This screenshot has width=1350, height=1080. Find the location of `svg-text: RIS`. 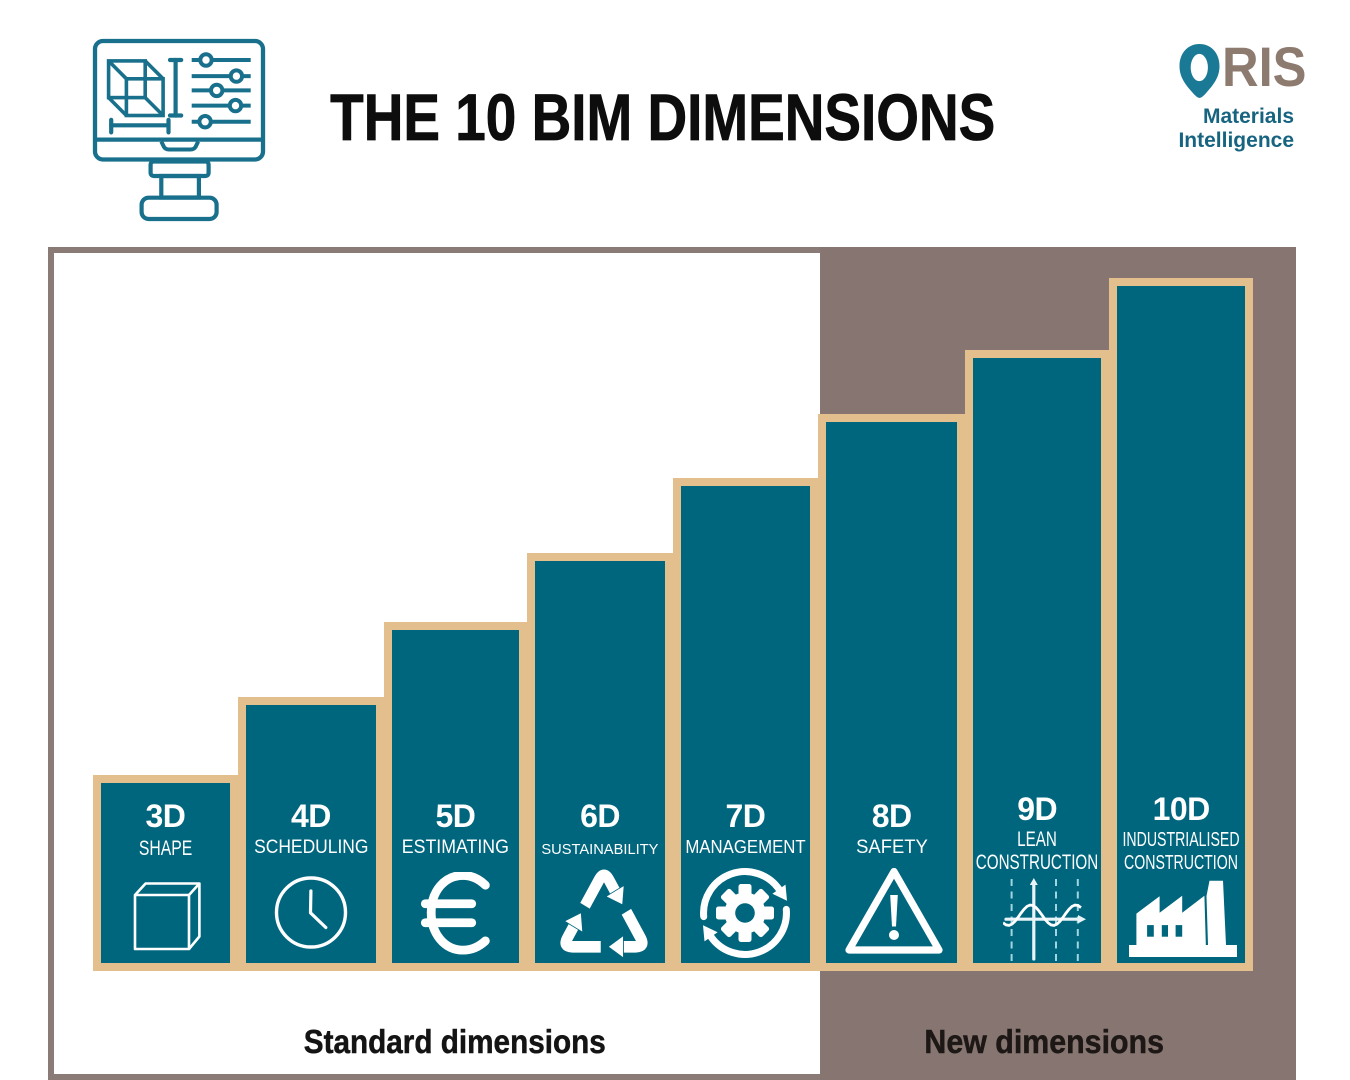

svg-text: RIS is located at coordinates (1264, 66).